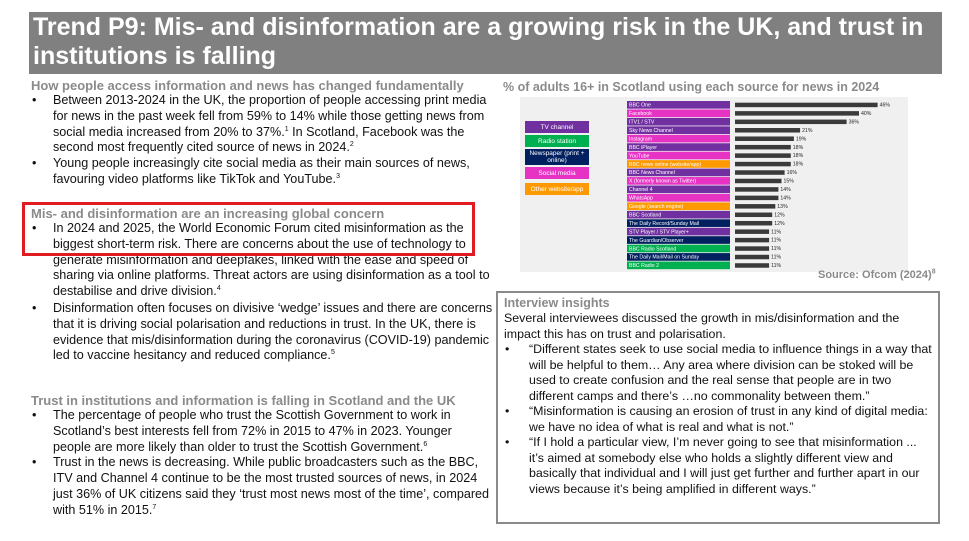 This screenshot has height=541, width=969. I want to click on value-label: 14%, so click(785, 198).